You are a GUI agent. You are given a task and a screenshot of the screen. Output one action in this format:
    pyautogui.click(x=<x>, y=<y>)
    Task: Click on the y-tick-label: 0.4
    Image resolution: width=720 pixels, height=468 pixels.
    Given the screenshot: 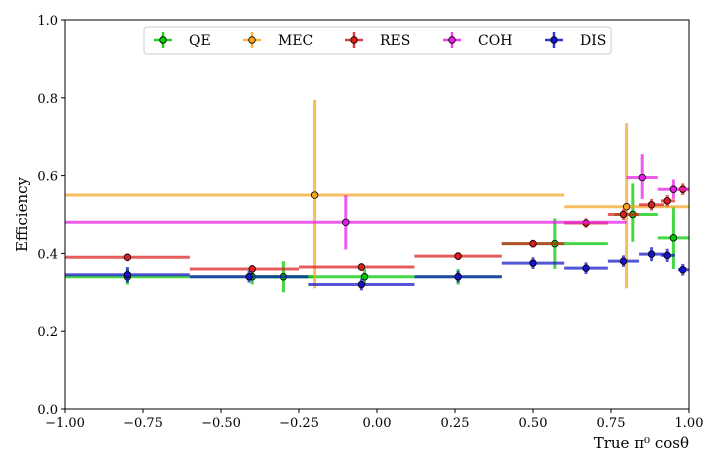 What is the action you would take?
    pyautogui.click(x=47, y=254)
    